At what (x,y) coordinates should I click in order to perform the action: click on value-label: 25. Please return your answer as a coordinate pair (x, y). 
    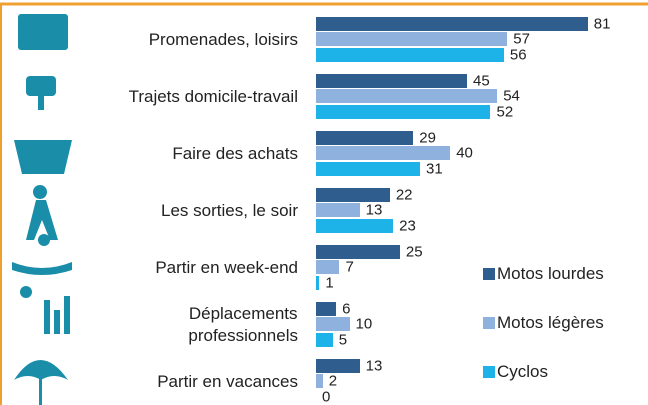
    Looking at the image, I should click on (414, 252).